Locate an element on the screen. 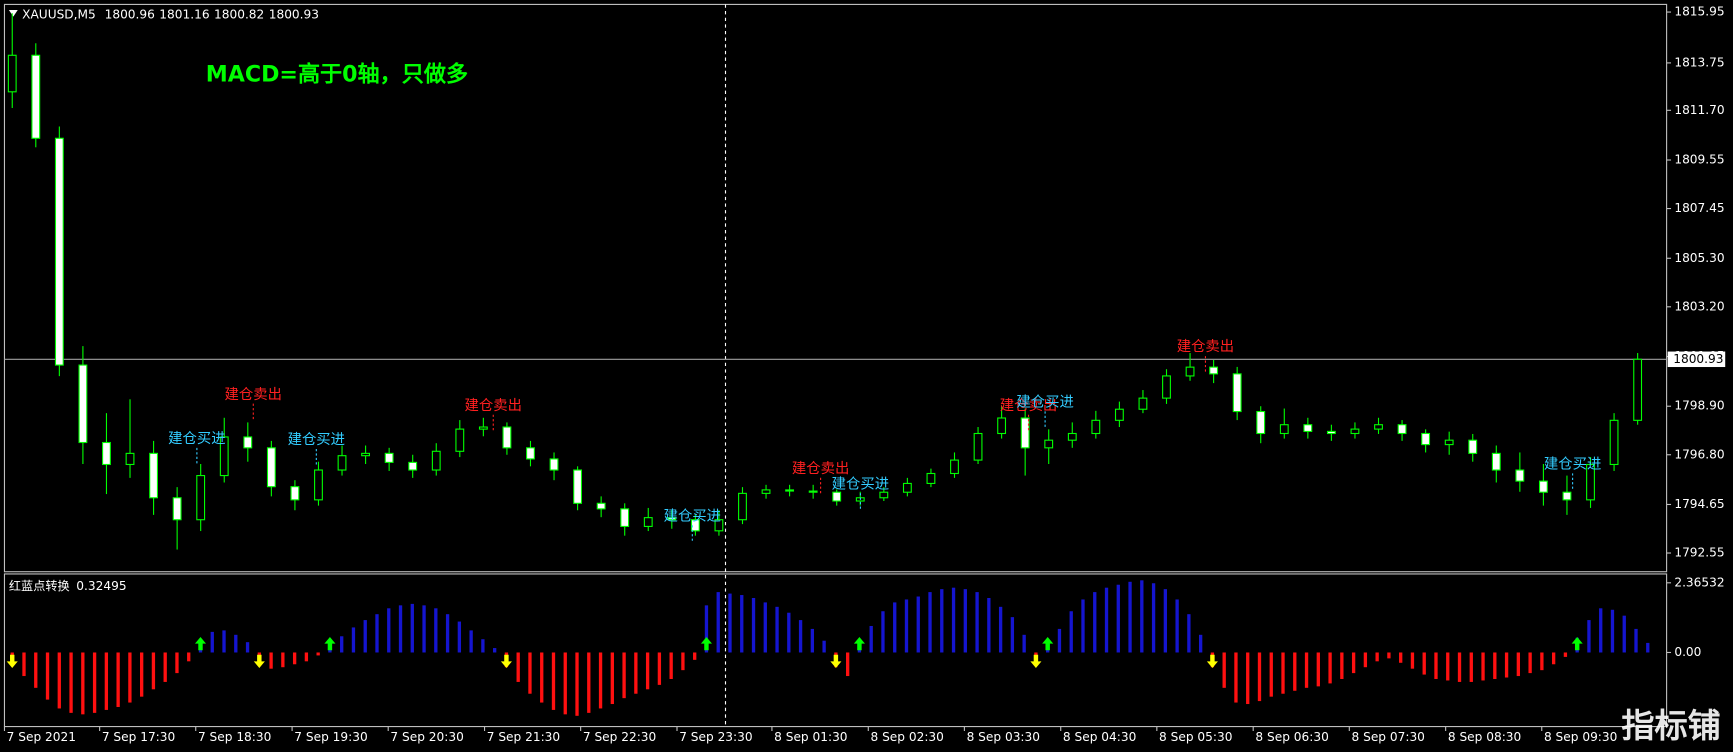 This screenshot has height=752, width=1733. strategy-note: MACD=高于0轴，只做多 is located at coordinates (337, 75).